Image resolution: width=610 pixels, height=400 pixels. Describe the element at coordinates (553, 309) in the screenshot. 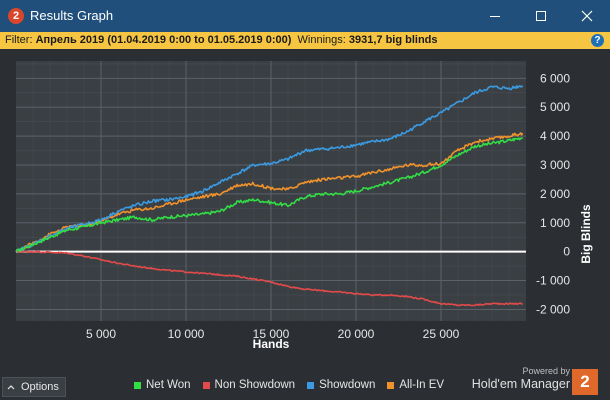

I see `y-tick-label: -2 000` at that location.